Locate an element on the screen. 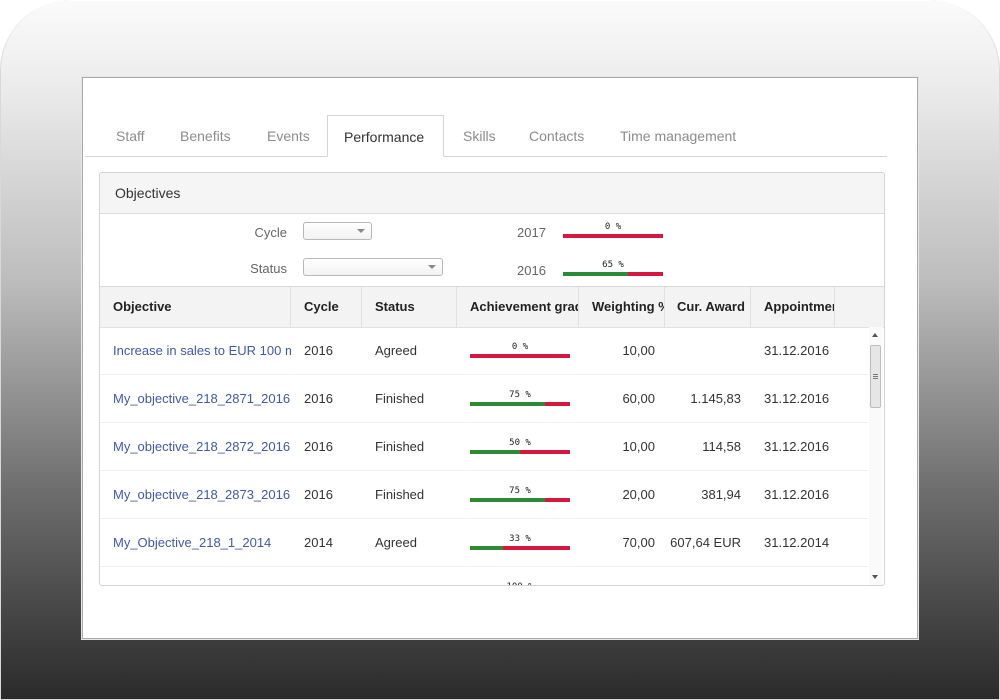 The height and width of the screenshot is (700, 1000). progress-label: 100 % is located at coordinates (520, 583).